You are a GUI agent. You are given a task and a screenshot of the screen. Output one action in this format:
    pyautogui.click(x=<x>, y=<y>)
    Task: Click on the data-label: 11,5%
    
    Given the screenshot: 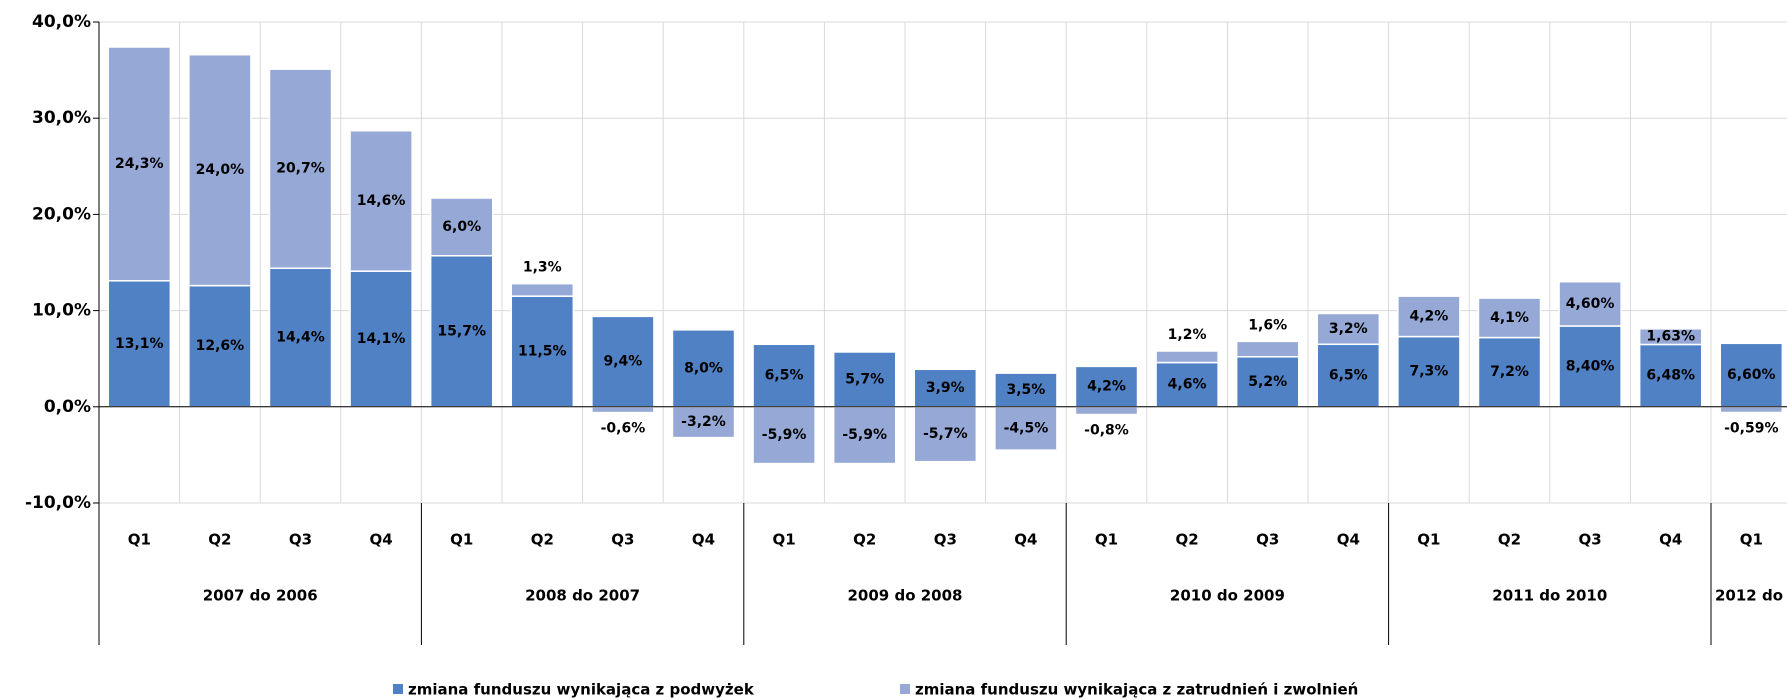 What is the action you would take?
    pyautogui.click(x=542, y=351)
    